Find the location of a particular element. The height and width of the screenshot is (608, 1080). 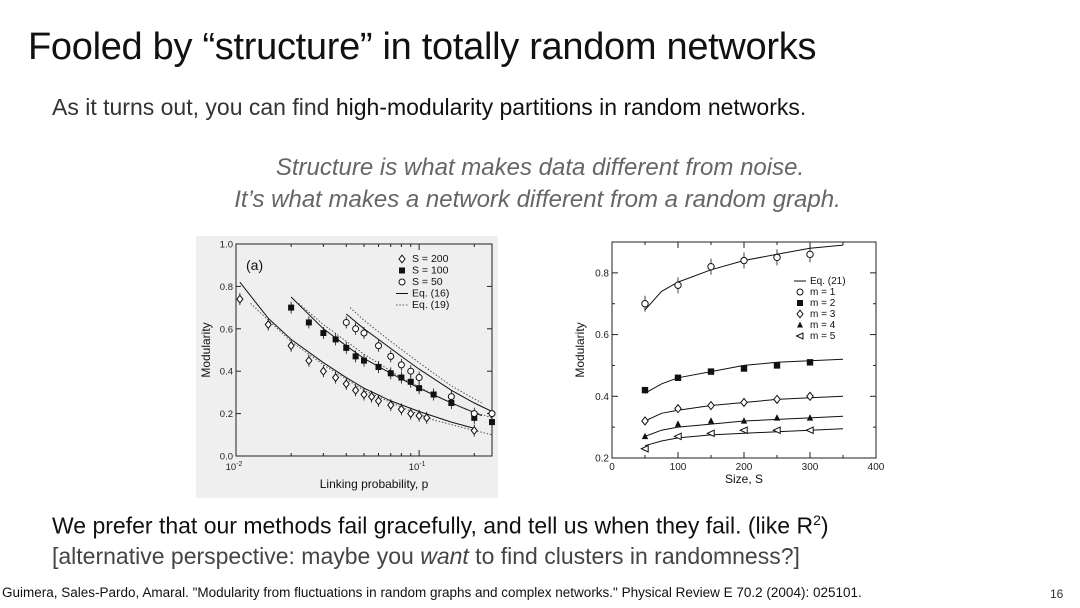

x-tick-exponent: -1 is located at coordinates (422, 464).